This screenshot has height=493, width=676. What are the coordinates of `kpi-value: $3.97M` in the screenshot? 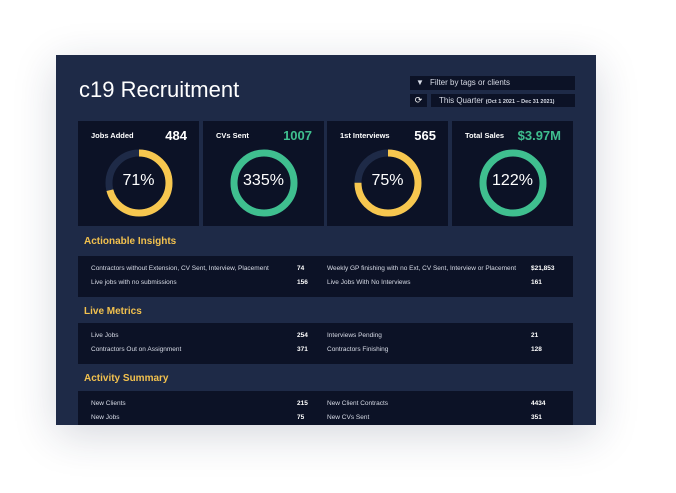 It's located at (539, 135).